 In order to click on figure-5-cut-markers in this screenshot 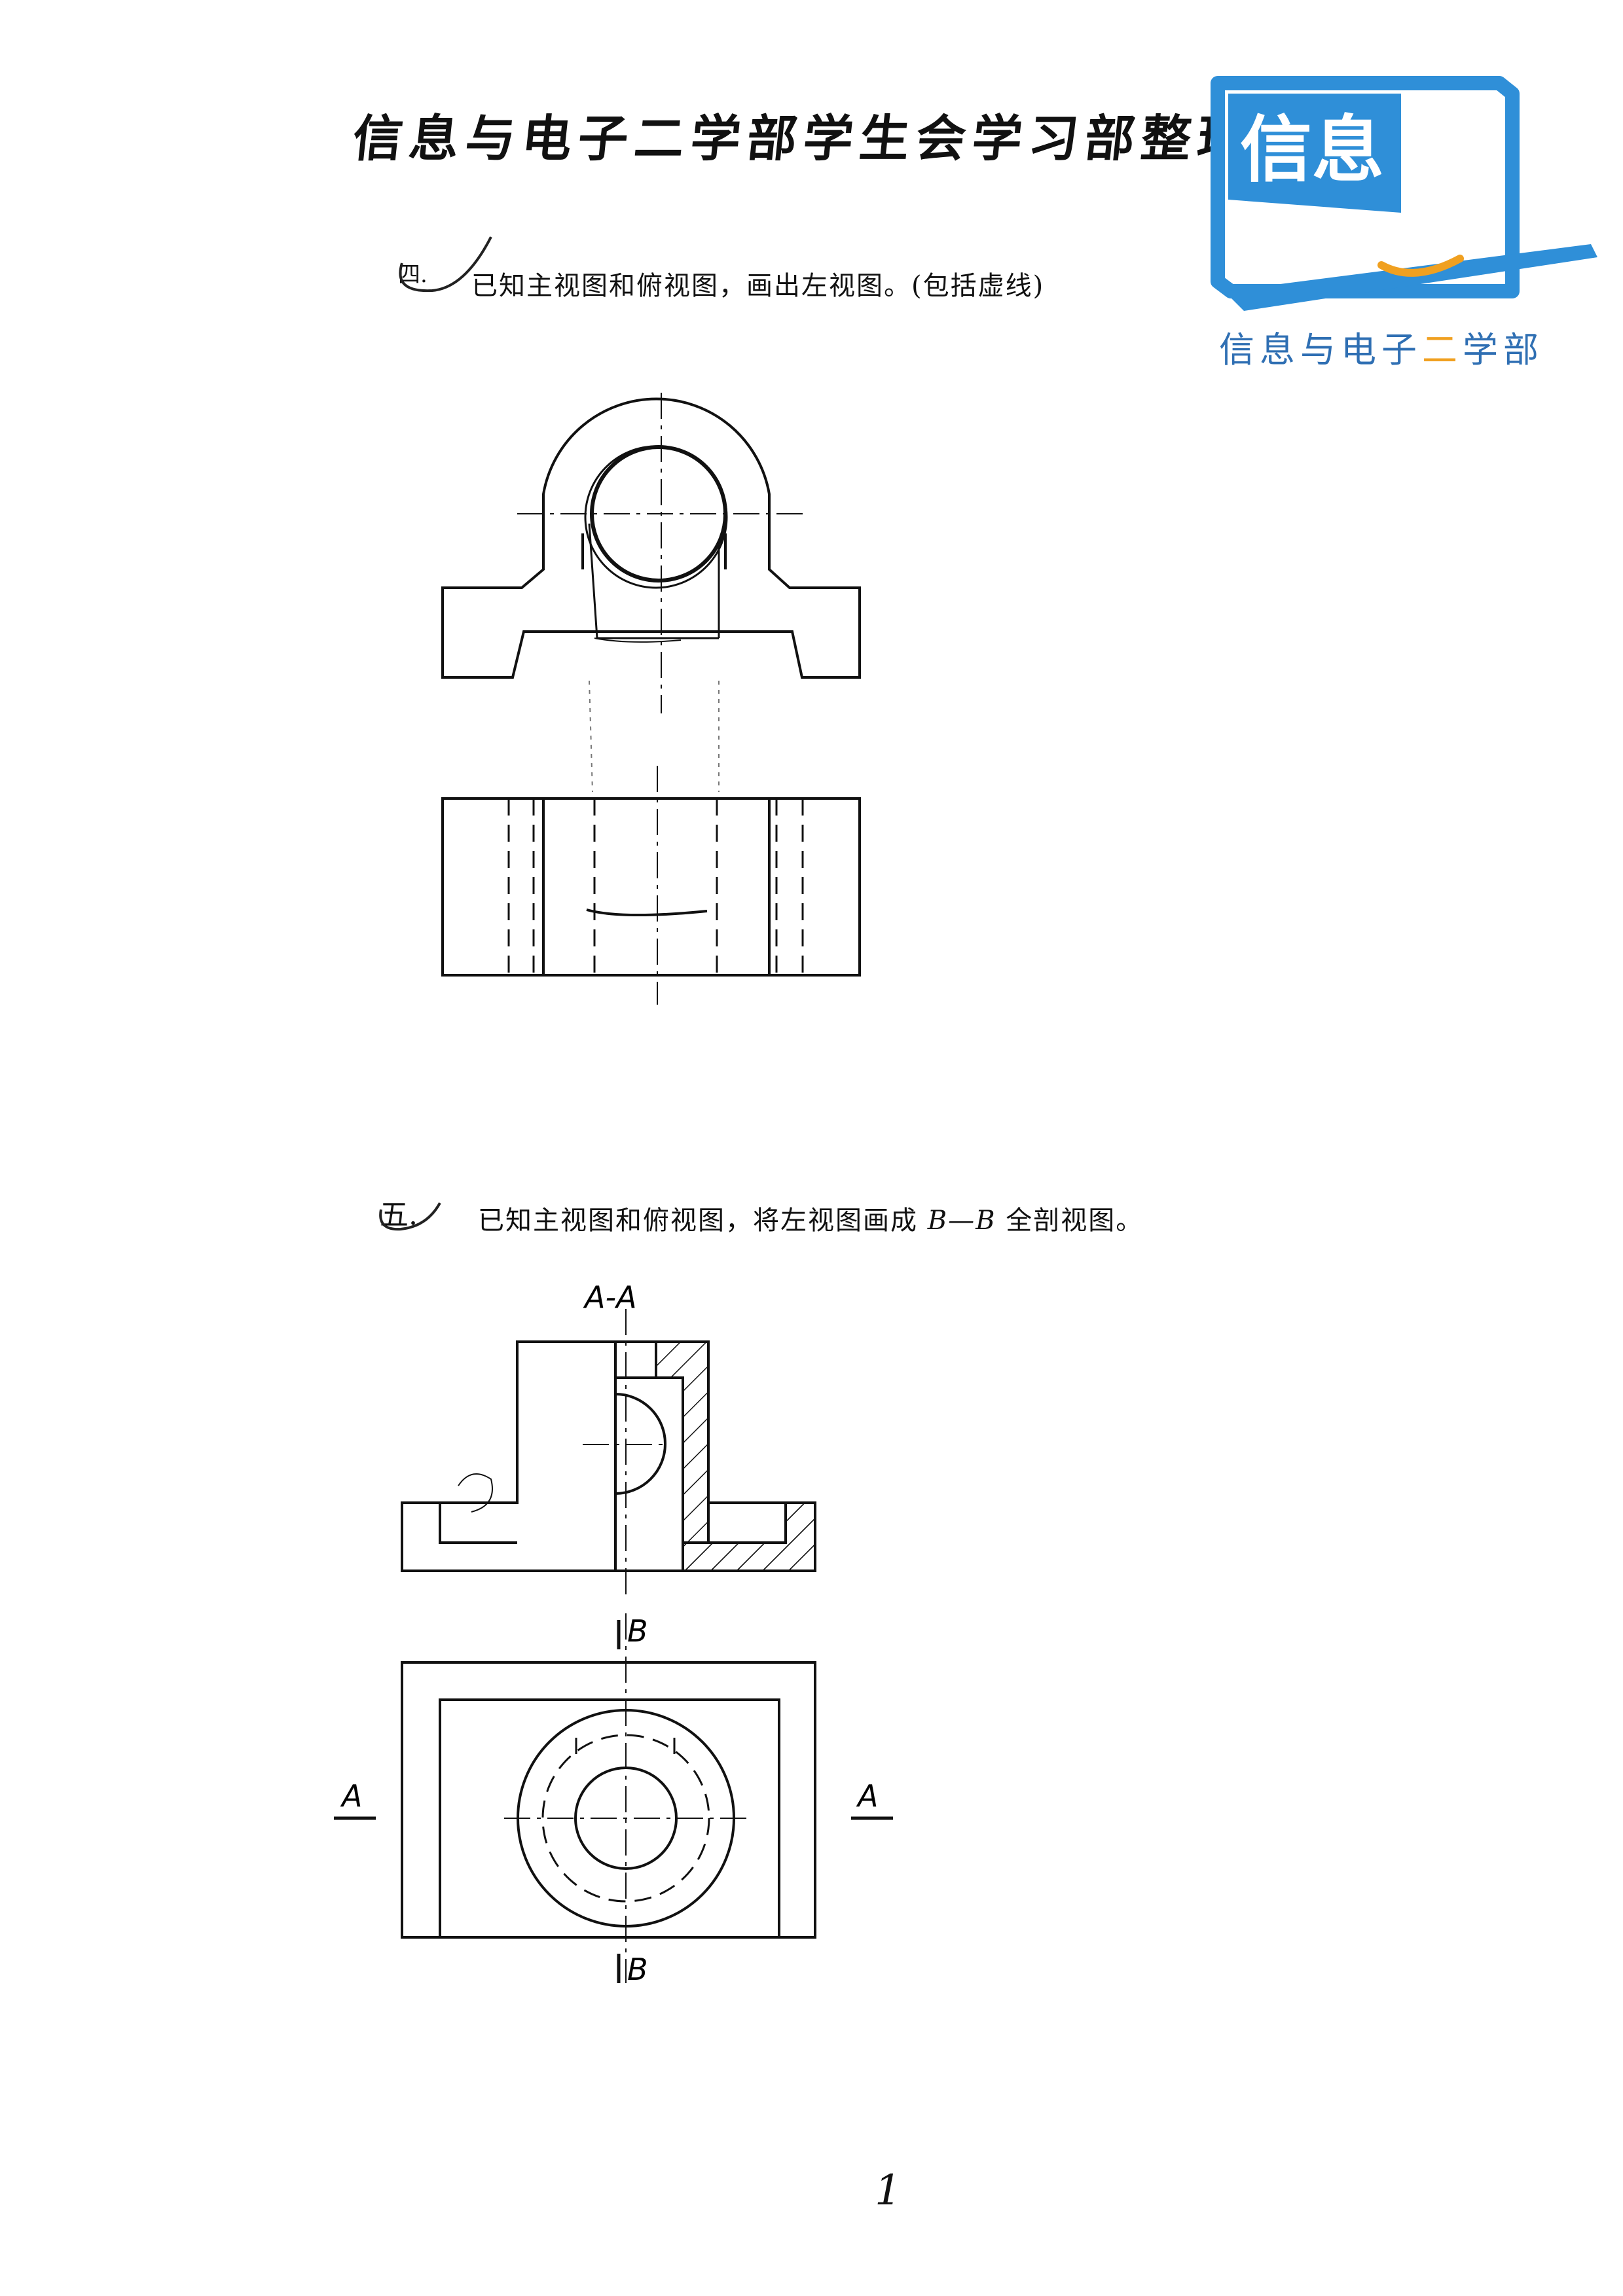, I will do `click(613, 1801)`.